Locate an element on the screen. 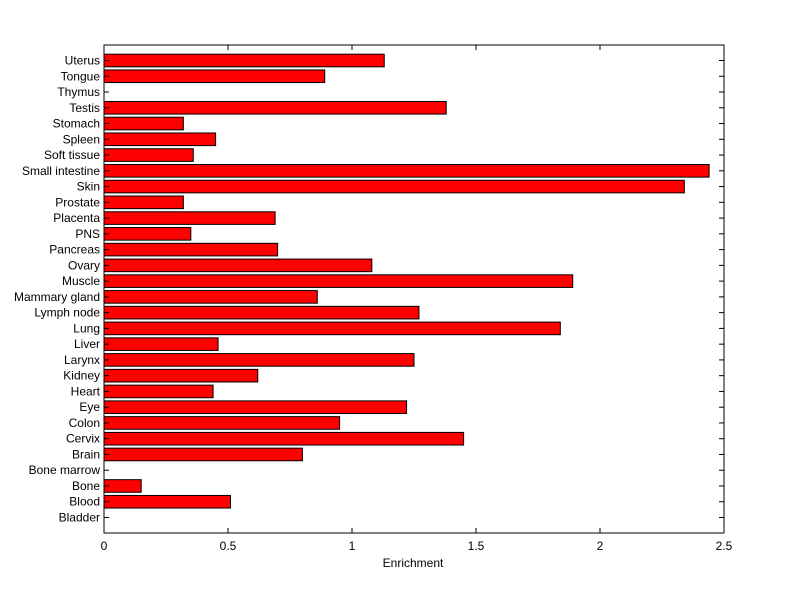 This screenshot has width=800, height=599. y-tick-label-colon: Colon is located at coordinates (84, 423).